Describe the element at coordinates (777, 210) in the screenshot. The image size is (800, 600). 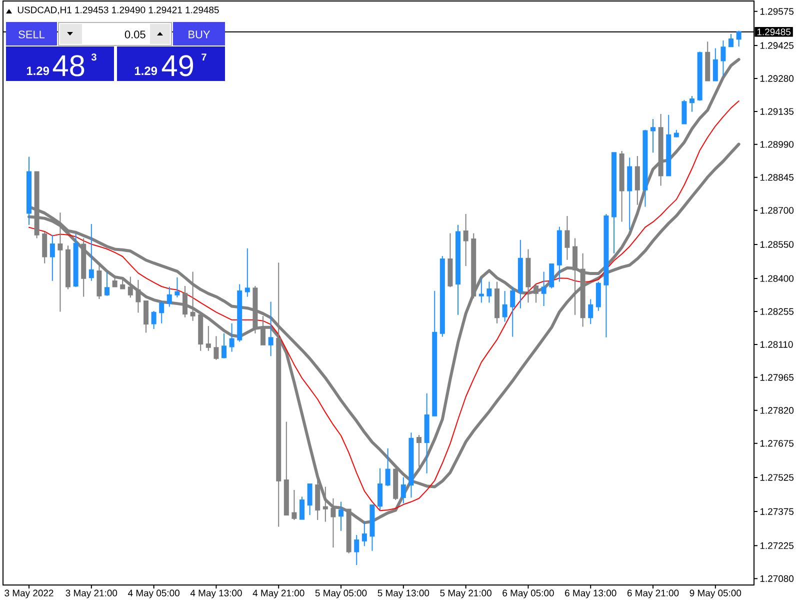
I see `y-tick-label: 1.28700` at that location.